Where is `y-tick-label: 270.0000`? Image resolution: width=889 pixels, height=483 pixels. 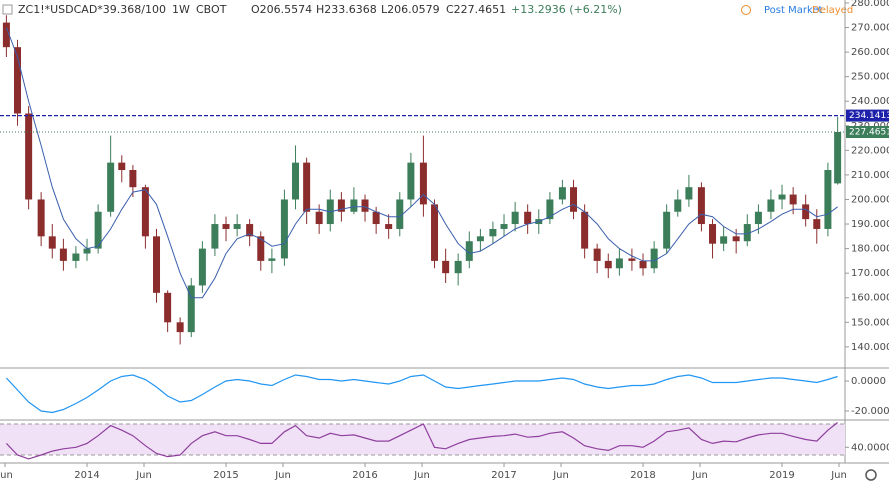
y-tick-label: 270.0000 is located at coordinates (870, 28).